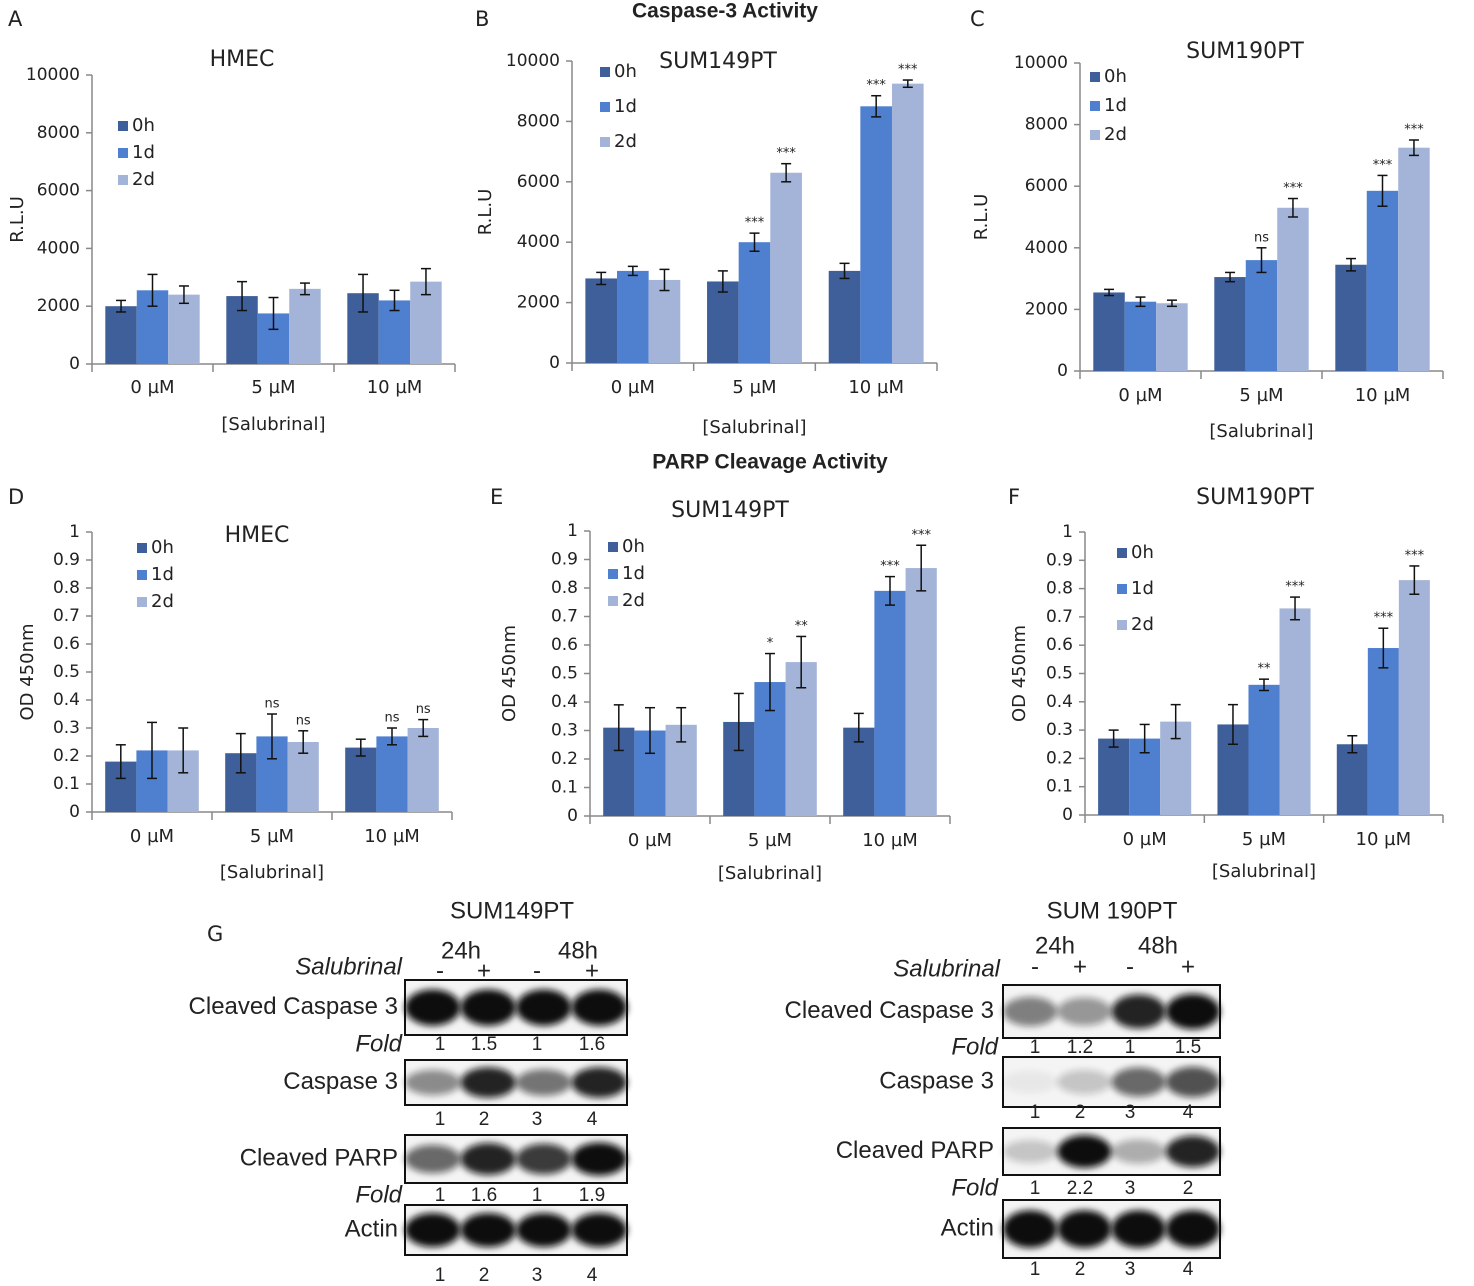 This screenshot has width=1474, height=1286. I want to click on panel-letter: B, so click(482, 19).